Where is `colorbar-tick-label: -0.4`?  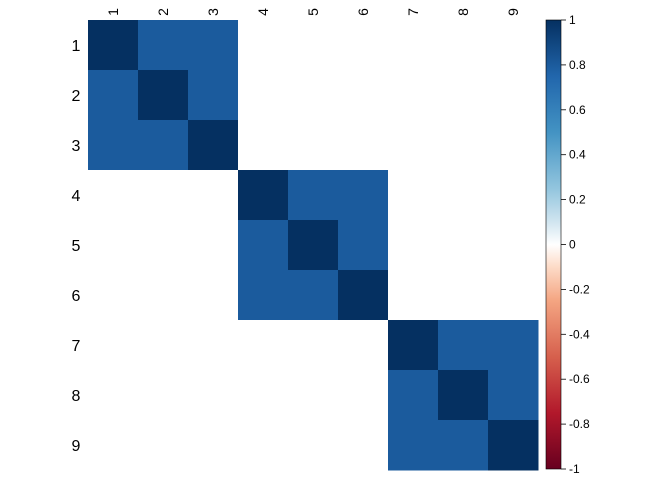 colorbar-tick-label: -0.4 is located at coordinates (579, 334).